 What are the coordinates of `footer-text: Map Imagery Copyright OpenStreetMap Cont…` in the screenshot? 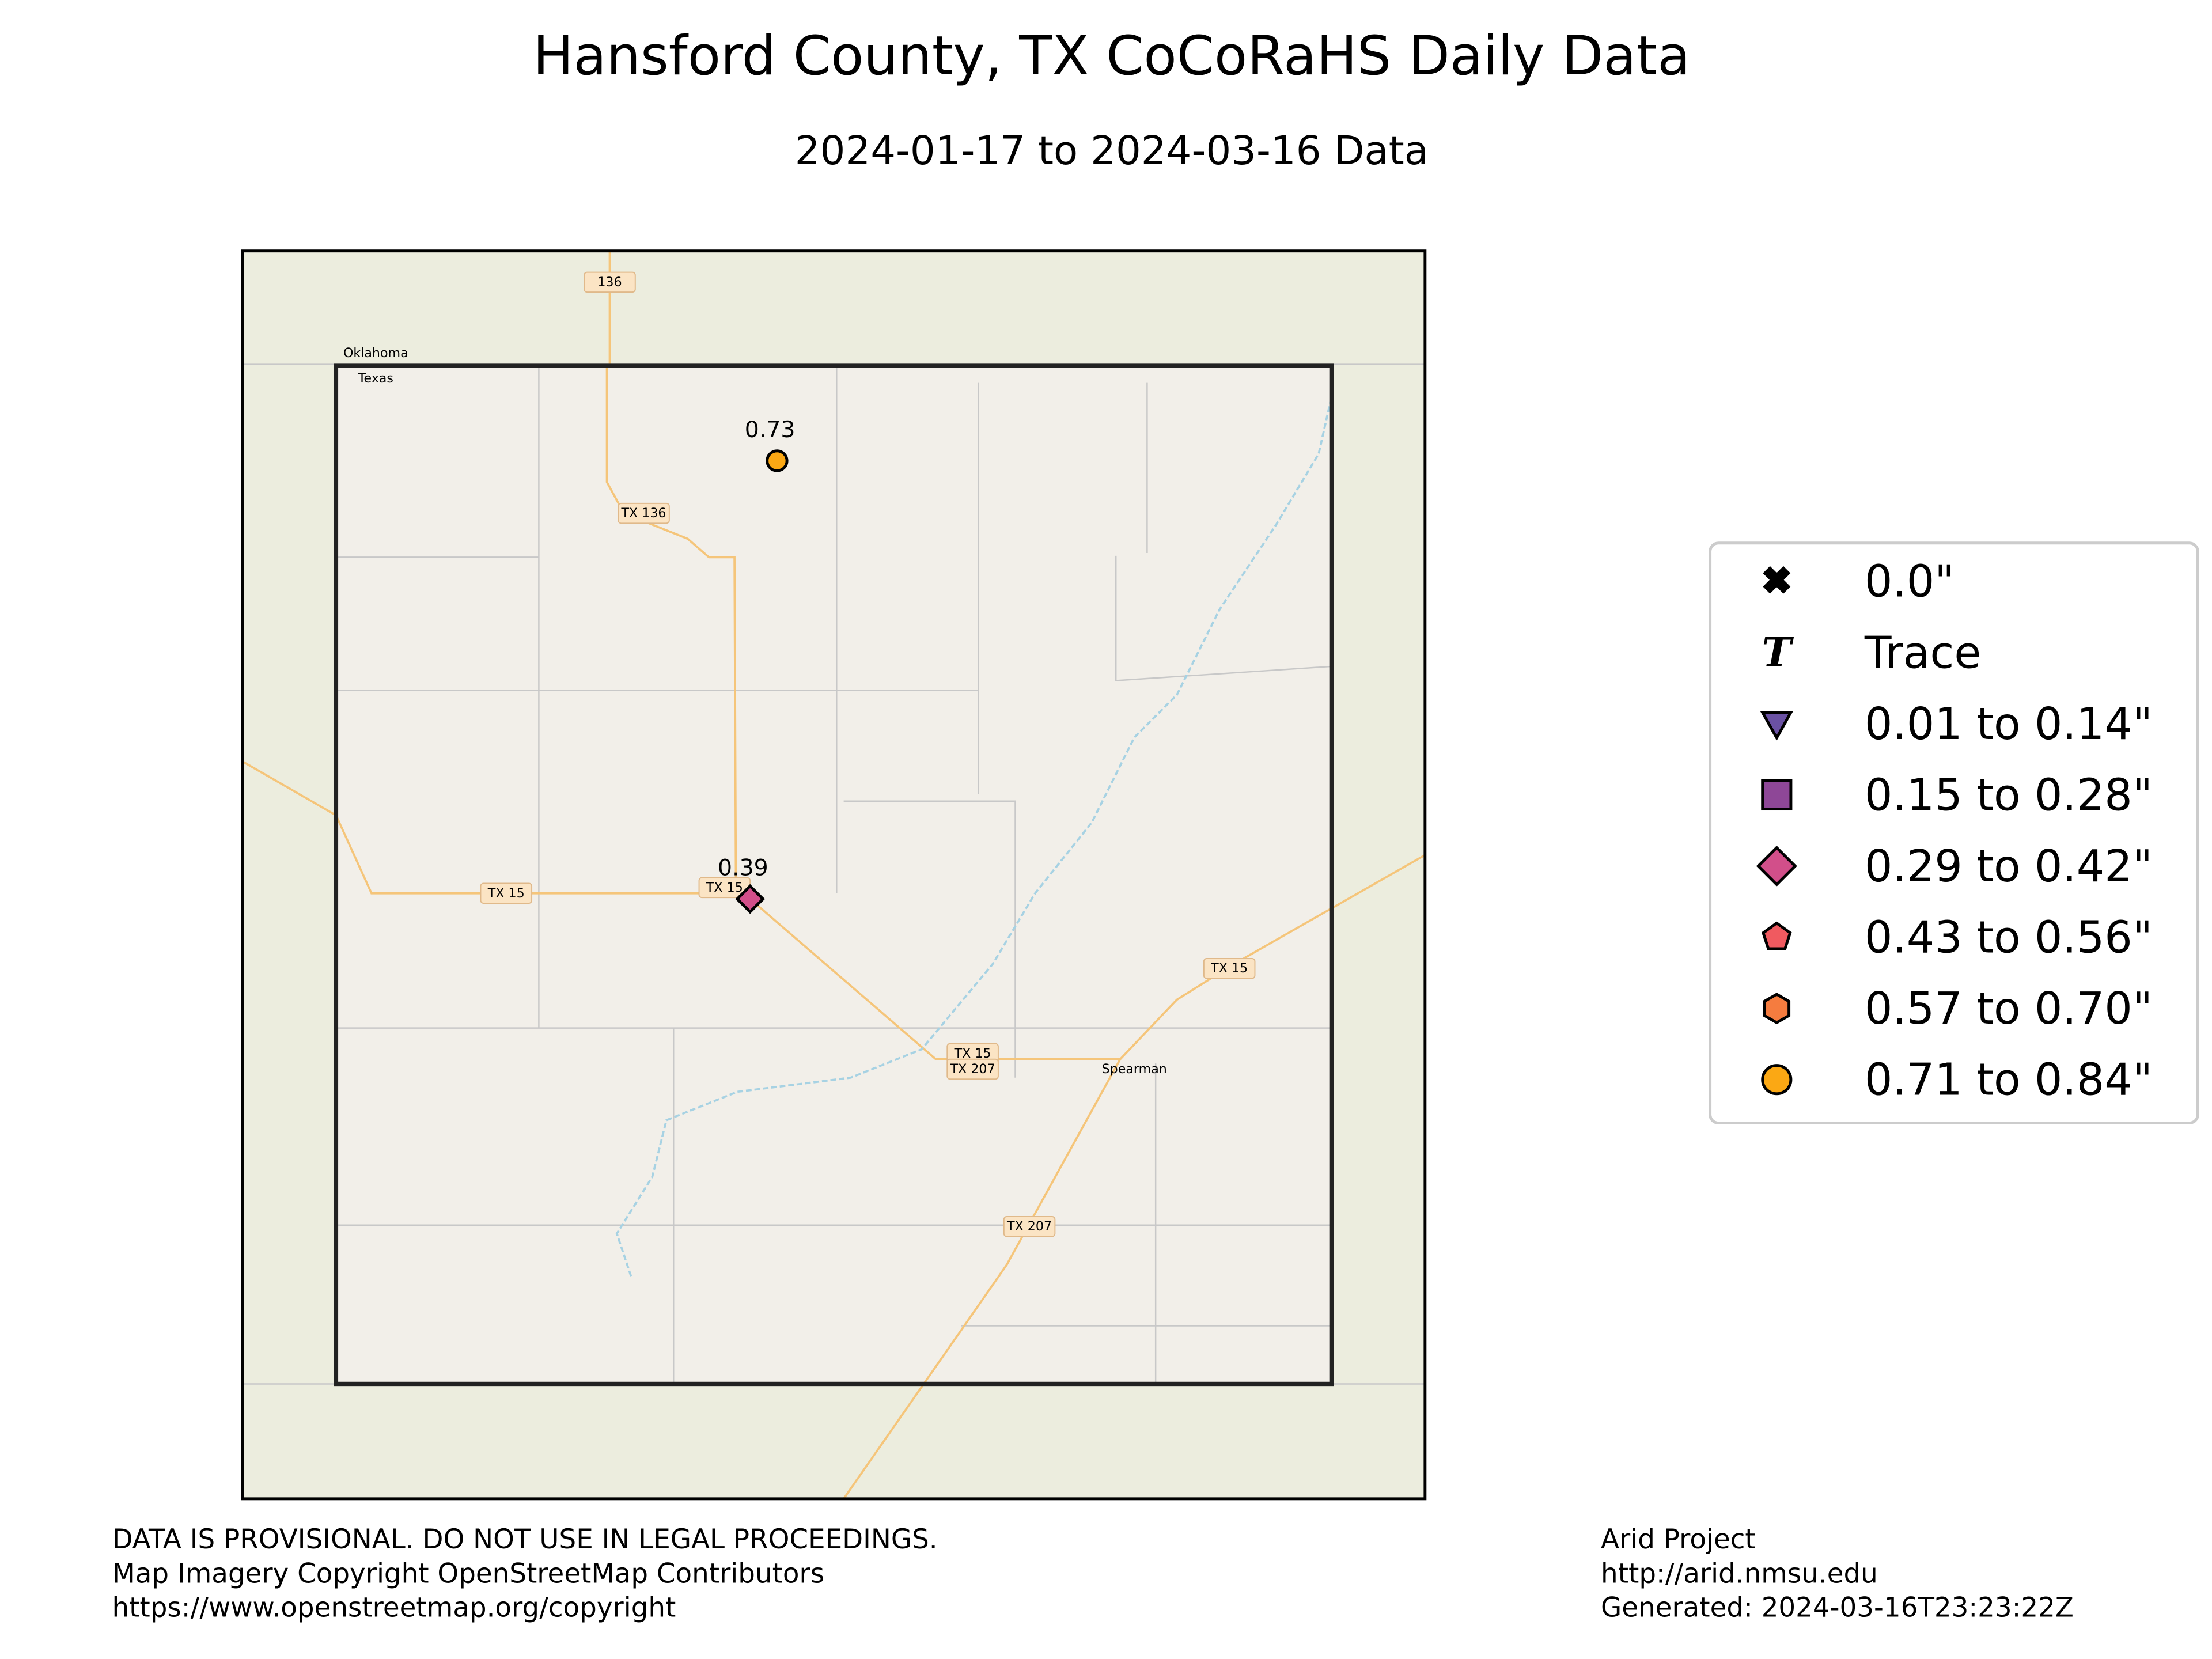 It's located at (468, 1573).